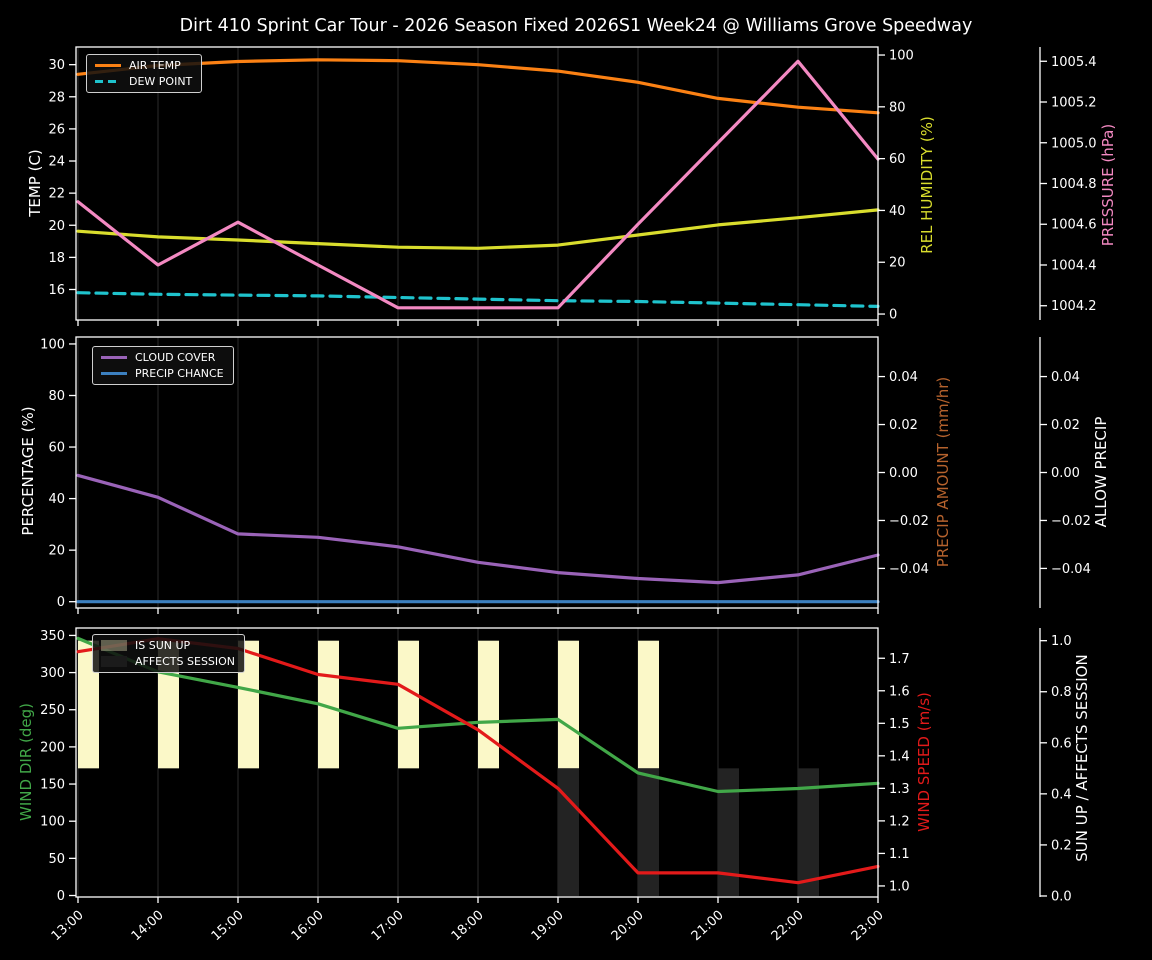 The height and width of the screenshot is (960, 1152). Describe the element at coordinates (548, 926) in the screenshot. I see `x-tick-label: 19:00` at that location.